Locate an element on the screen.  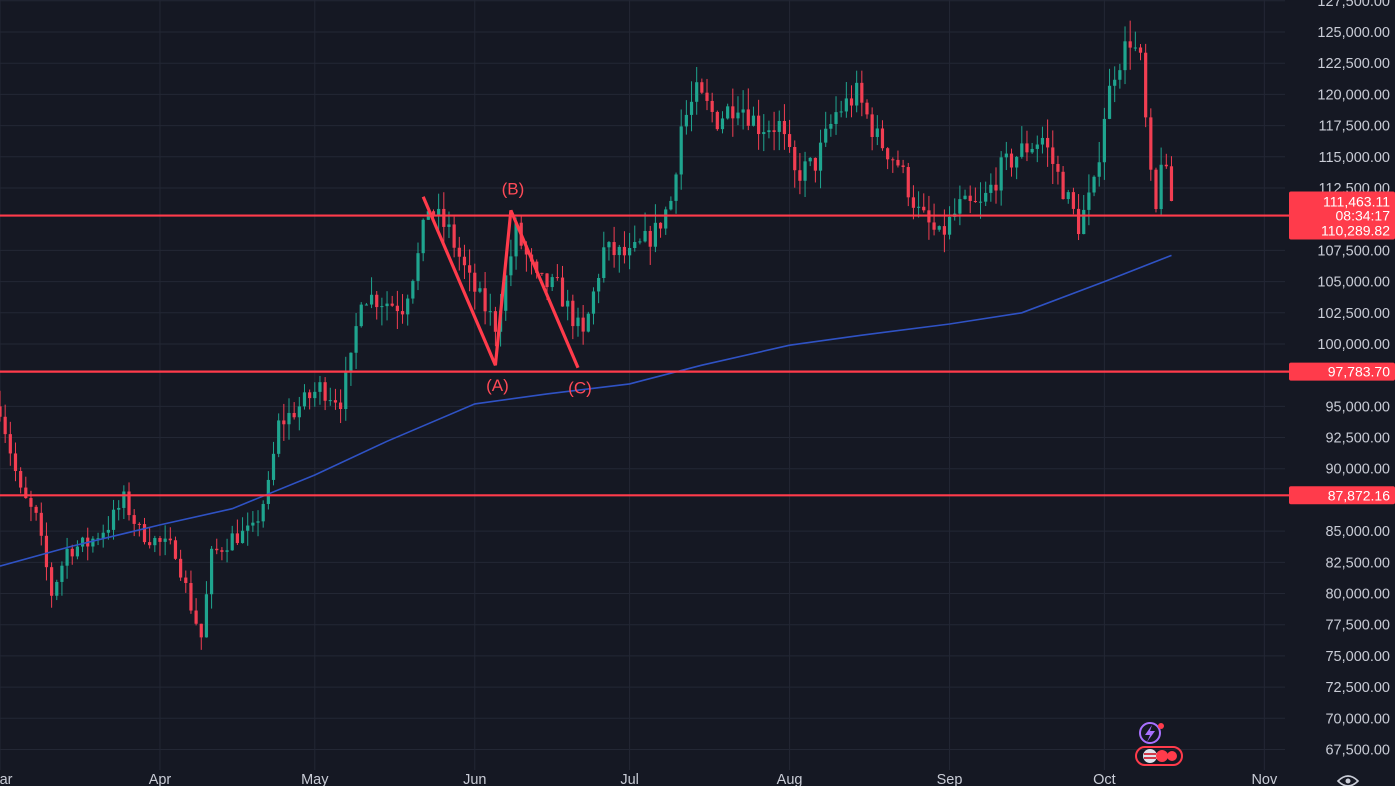
event-bolt-icon is located at coordinates (1151, 733).